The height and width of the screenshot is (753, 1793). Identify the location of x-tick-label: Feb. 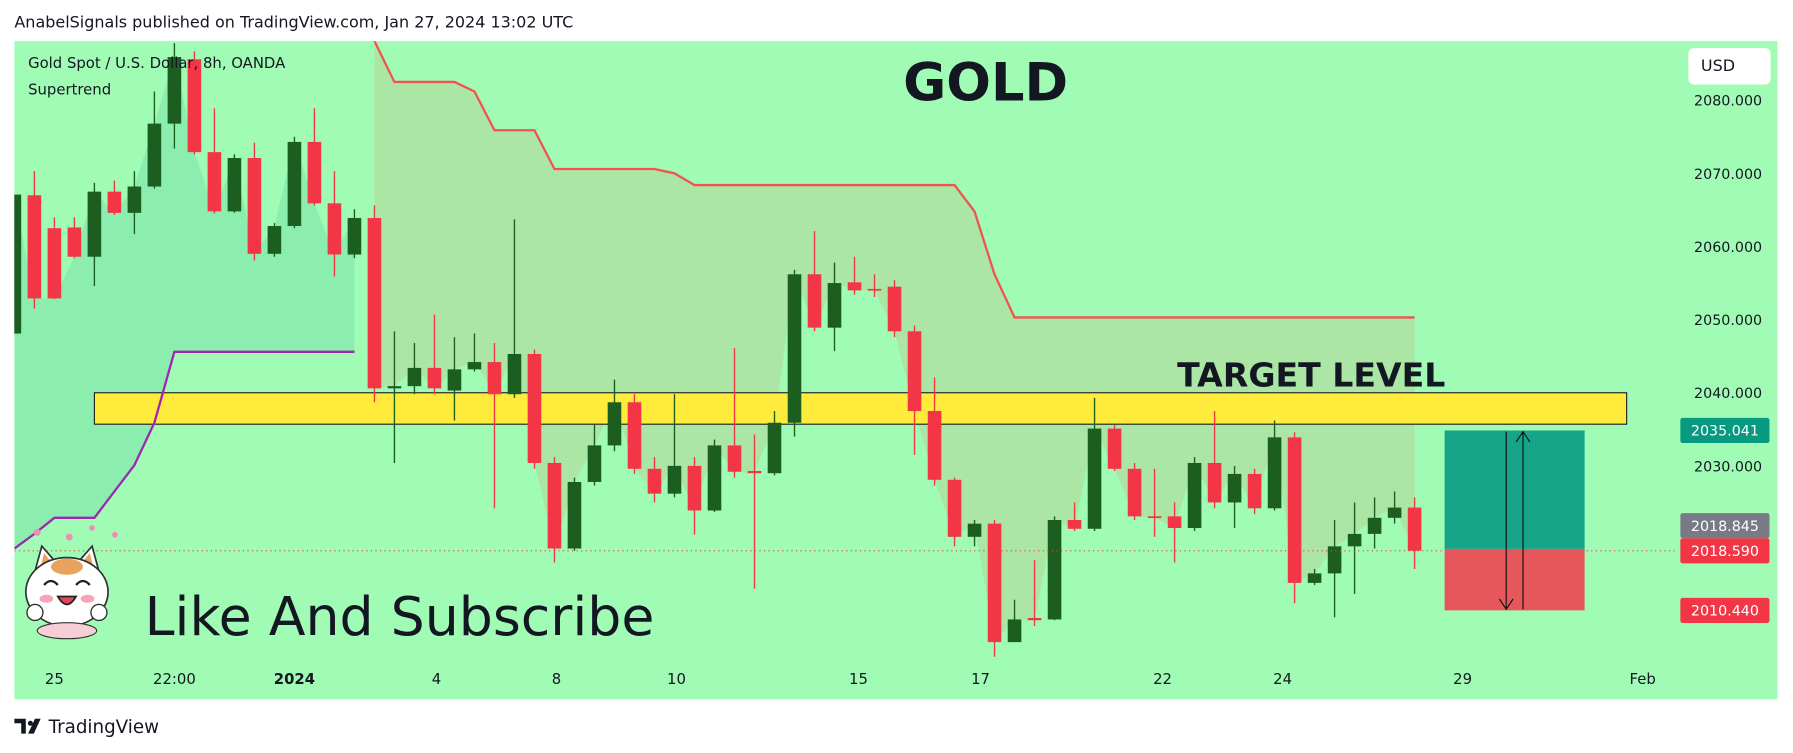
(1642, 679).